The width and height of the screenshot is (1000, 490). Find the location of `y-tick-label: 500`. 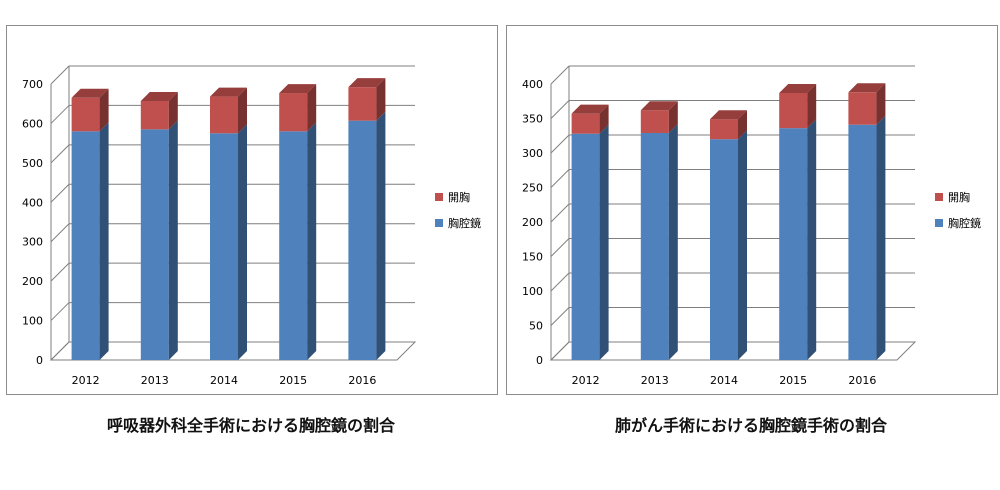

y-tick-label: 500 is located at coordinates (32, 163).